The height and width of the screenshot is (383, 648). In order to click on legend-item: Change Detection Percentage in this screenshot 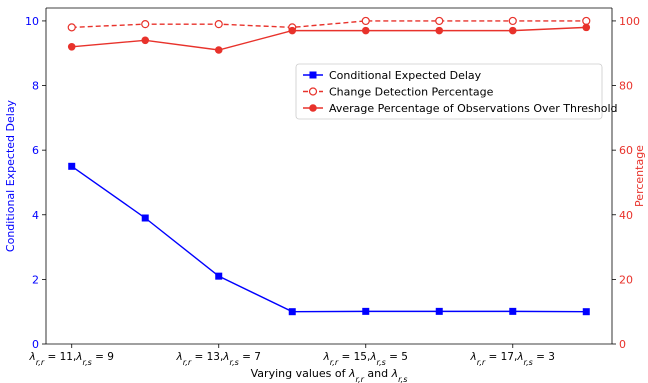, I will do `click(398, 92)`.